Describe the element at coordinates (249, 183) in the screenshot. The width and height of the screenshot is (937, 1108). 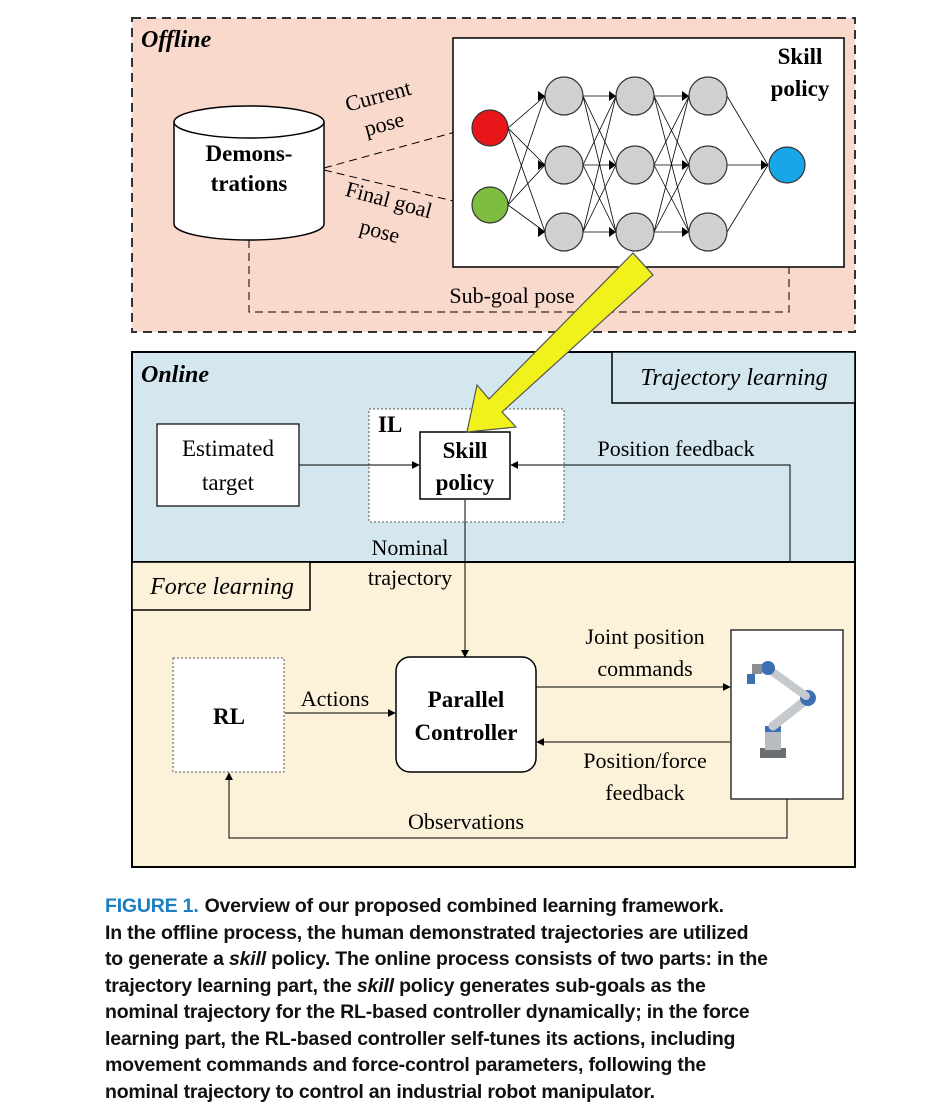
I see `demonstrations-label-2: trations` at that location.